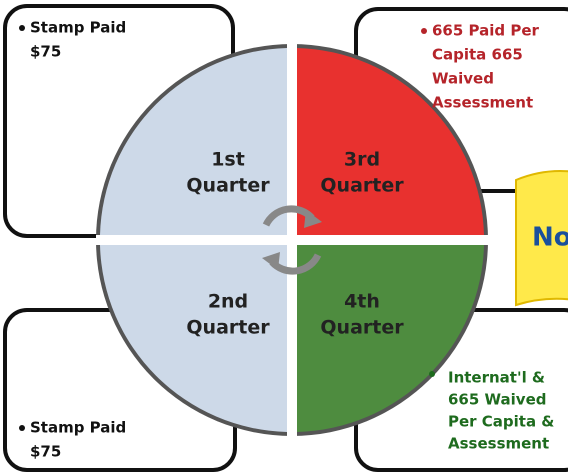  I want to click on box-text: Waived, so click(463, 79).